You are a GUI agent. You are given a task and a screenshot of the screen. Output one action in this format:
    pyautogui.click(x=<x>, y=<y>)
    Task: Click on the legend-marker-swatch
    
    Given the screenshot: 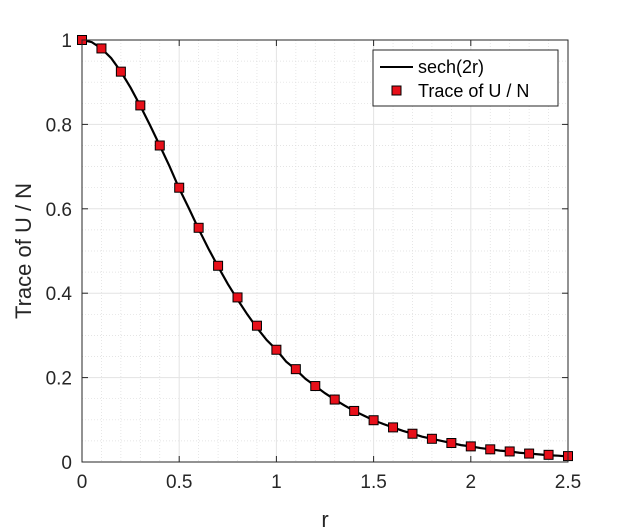 What is the action you would take?
    pyautogui.click(x=396, y=90)
    